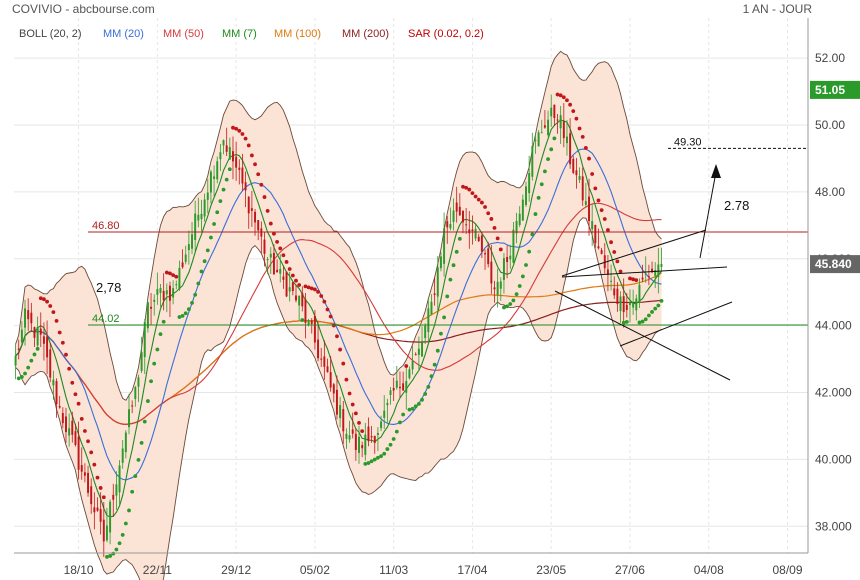 The height and width of the screenshot is (580, 860). I want to click on x-tick-label: 29/12, so click(236, 570).